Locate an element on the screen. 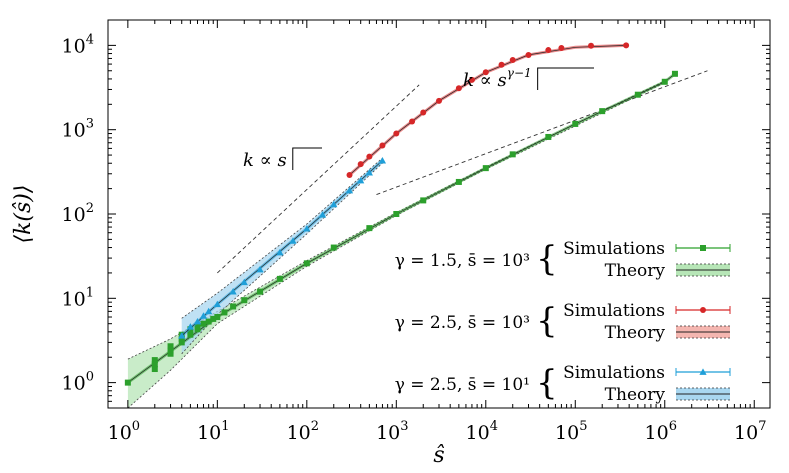 This screenshot has width=789, height=473. annotation-power-base: k ∝ s is located at coordinates (485, 80).